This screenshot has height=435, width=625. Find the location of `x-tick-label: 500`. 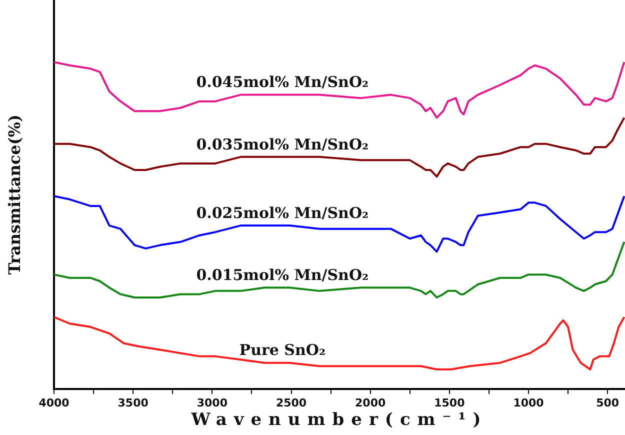

x-tick-label: 500 is located at coordinates (608, 403).